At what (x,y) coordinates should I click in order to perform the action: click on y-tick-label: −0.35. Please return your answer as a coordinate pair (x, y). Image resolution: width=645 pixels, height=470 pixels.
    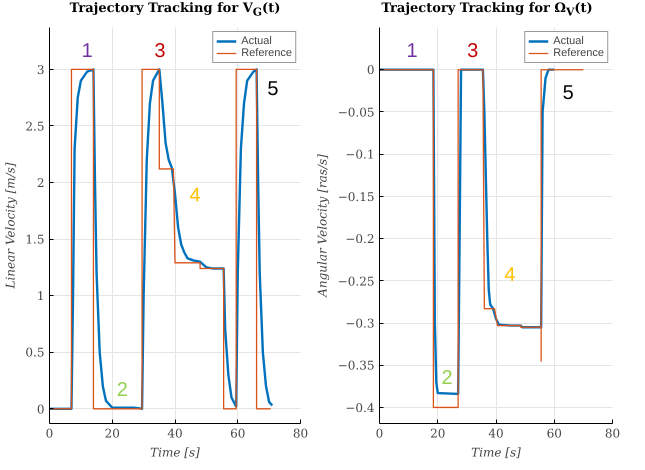
    Looking at the image, I should click on (356, 365).